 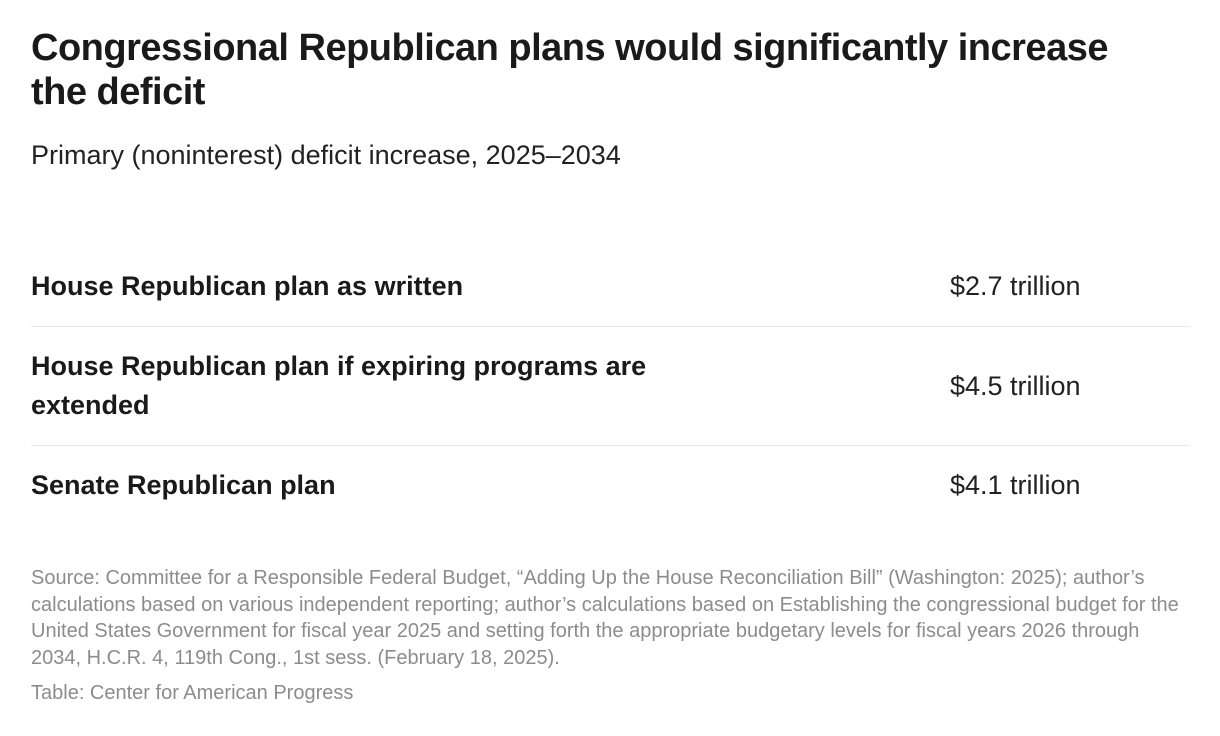 I want to click on table-row: Senate Republican plan $4.1 trillion, so click(x=610, y=485).